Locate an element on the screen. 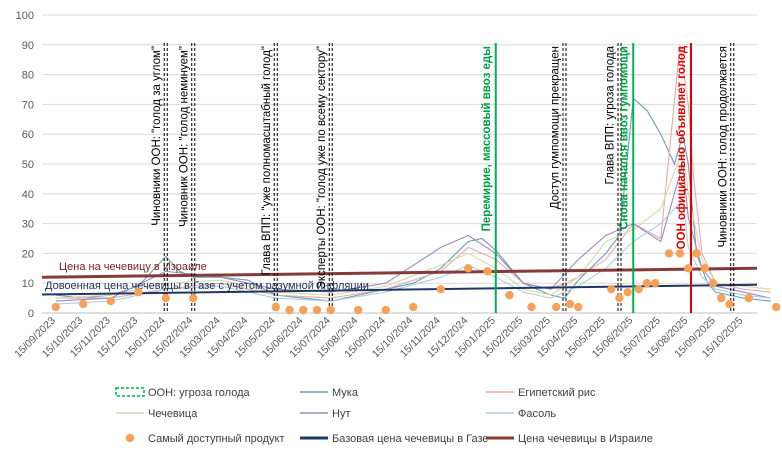 The image size is (782, 456). y-tick-label: 60 is located at coordinates (28, 135).